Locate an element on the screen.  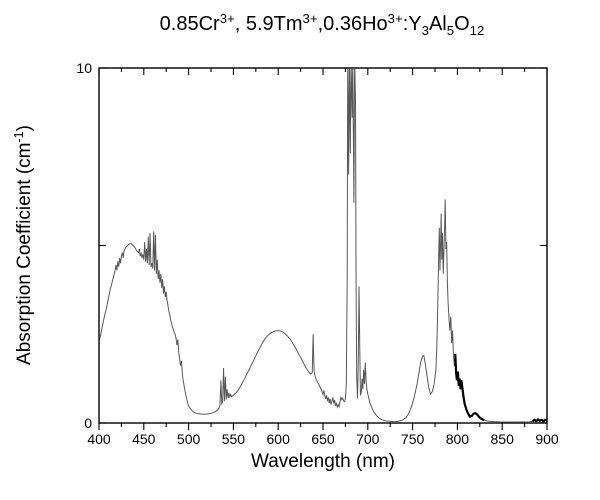
x-tick-label: 600 is located at coordinates (279, 439).